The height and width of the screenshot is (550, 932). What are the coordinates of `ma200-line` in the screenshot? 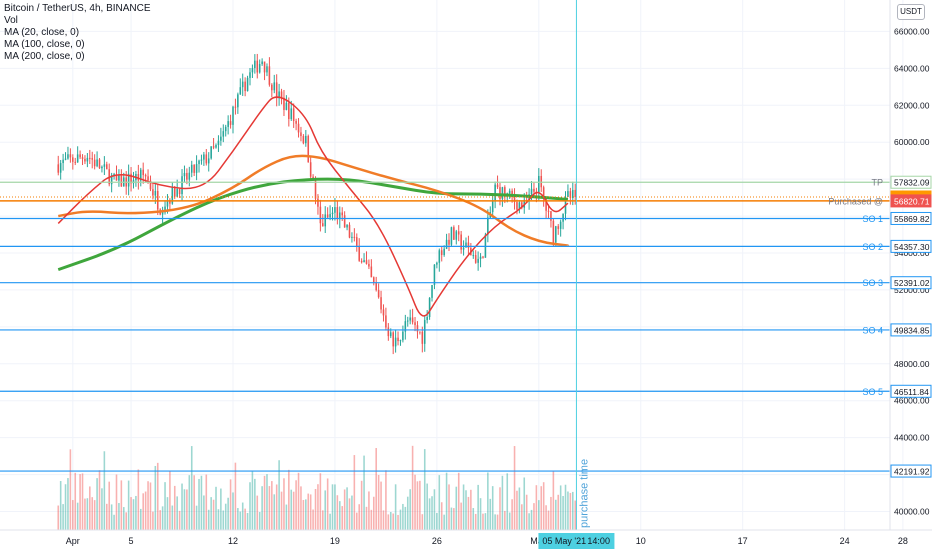 It's located at (313, 224).